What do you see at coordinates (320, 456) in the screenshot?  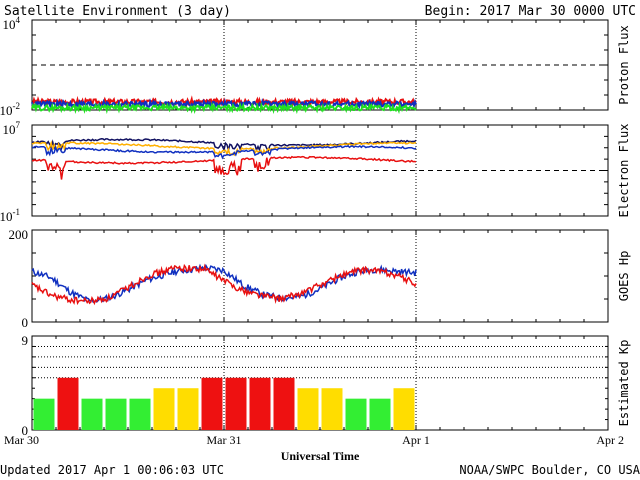 I see `x-axis-title: Universal Time` at bounding box center [320, 456].